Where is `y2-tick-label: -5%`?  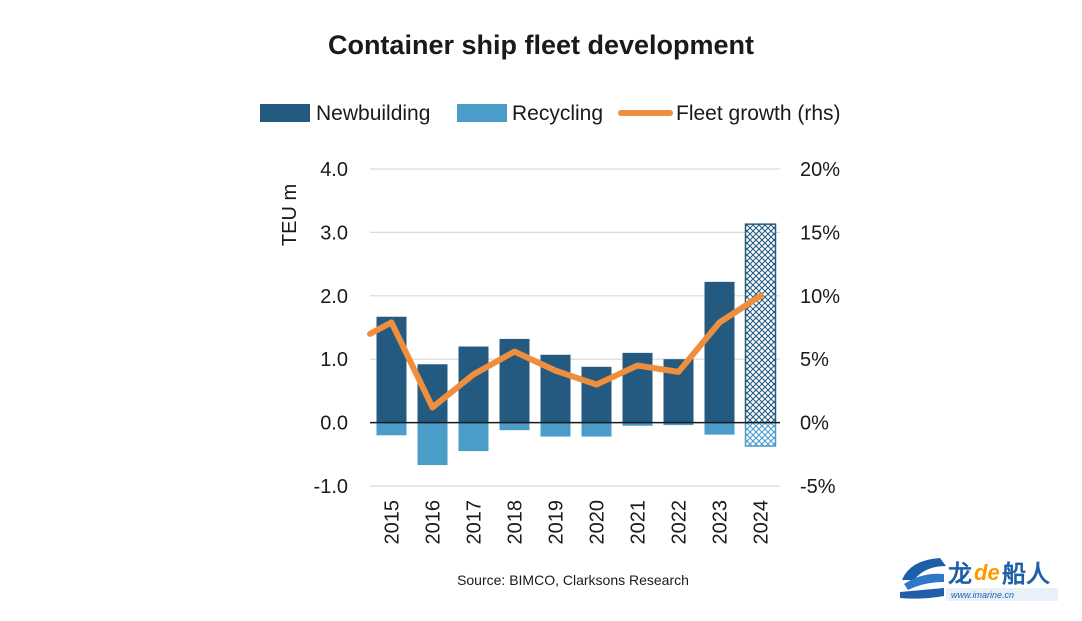 y2-tick-label: -5% is located at coordinates (818, 487).